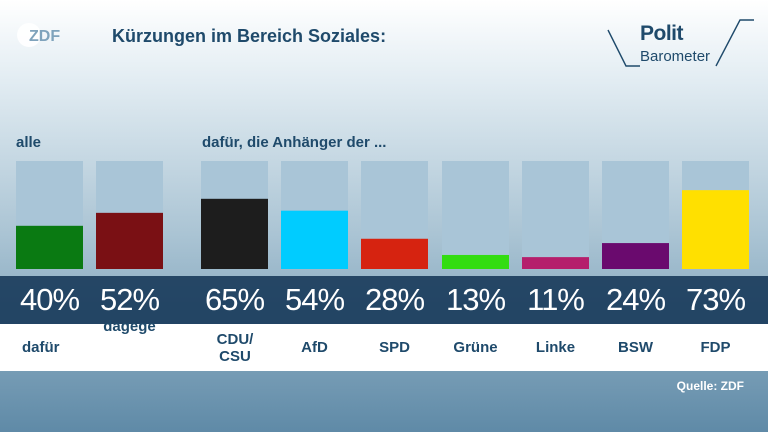 This screenshot has height=432, width=768. What do you see at coordinates (44, 36) in the screenshot?
I see `logo-text: ZDF` at bounding box center [44, 36].